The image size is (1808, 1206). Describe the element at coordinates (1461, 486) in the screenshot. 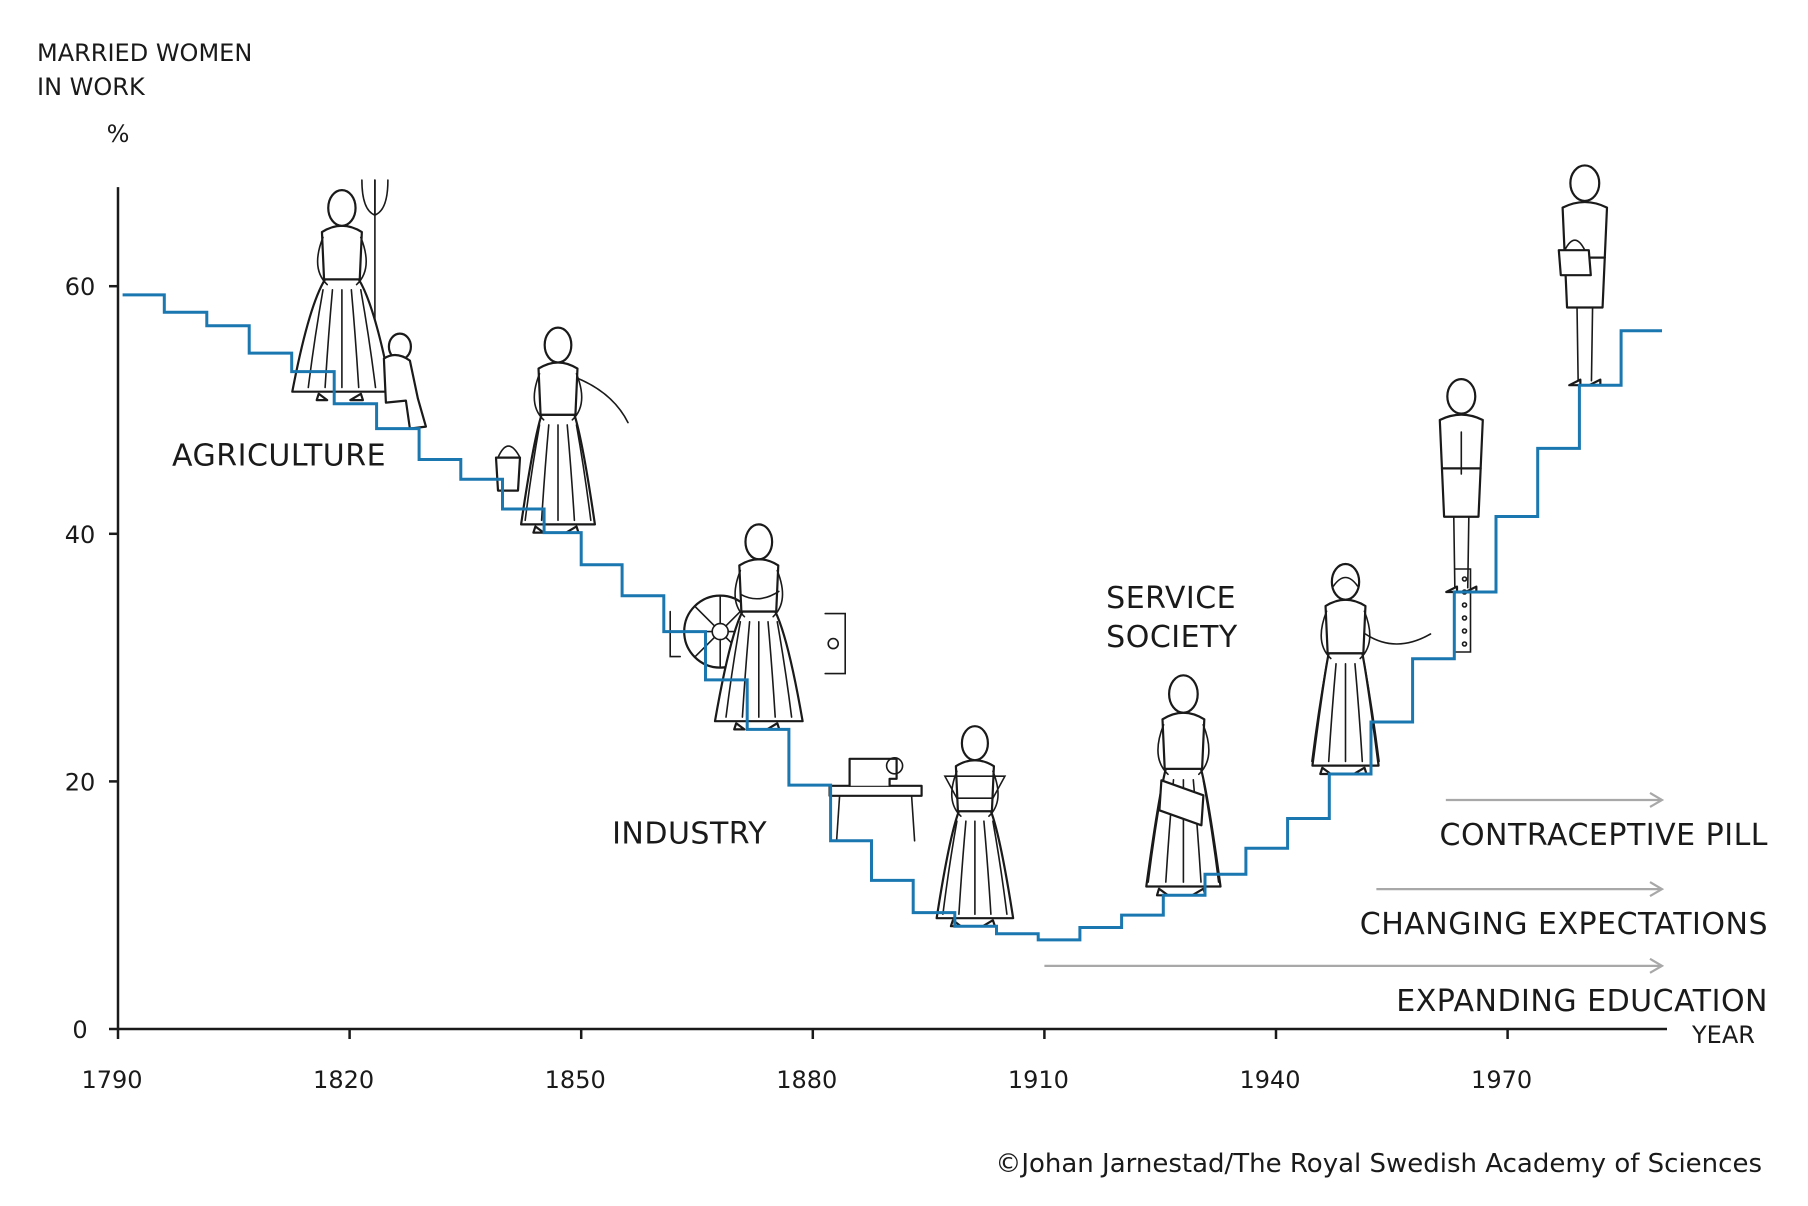

I see `office-woman-icon` at that location.